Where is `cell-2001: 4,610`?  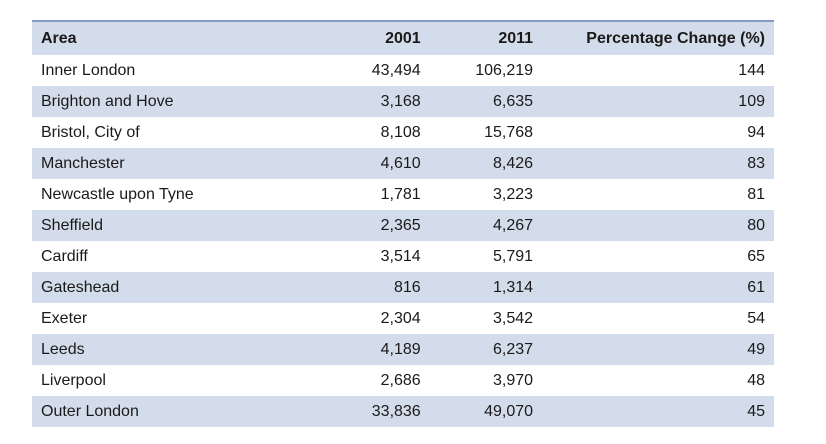 cell-2001: 4,610 is located at coordinates (400, 163).